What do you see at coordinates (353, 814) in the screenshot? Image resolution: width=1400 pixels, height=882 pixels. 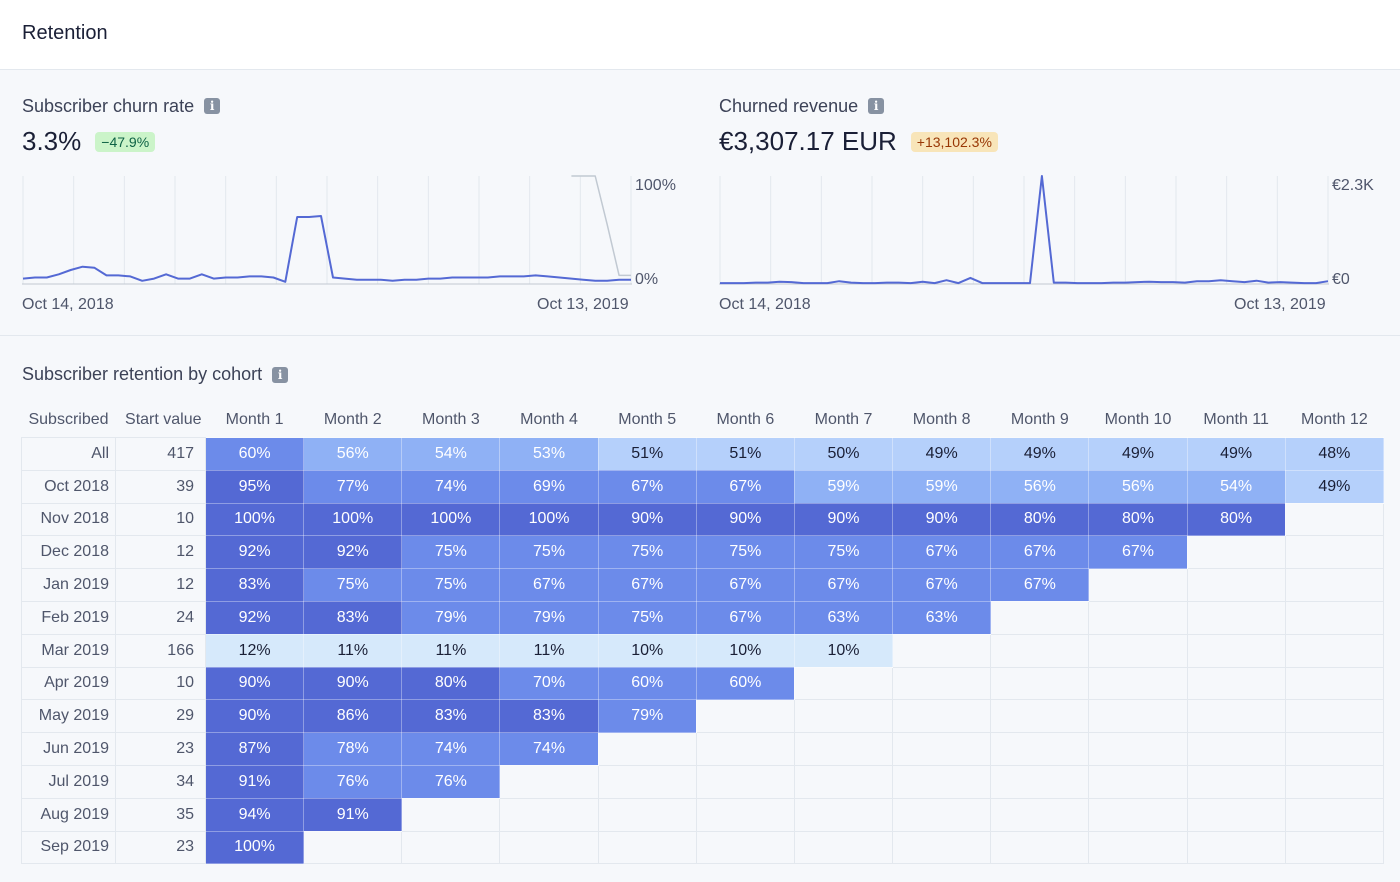 I see `retention-cell: 91%` at bounding box center [353, 814].